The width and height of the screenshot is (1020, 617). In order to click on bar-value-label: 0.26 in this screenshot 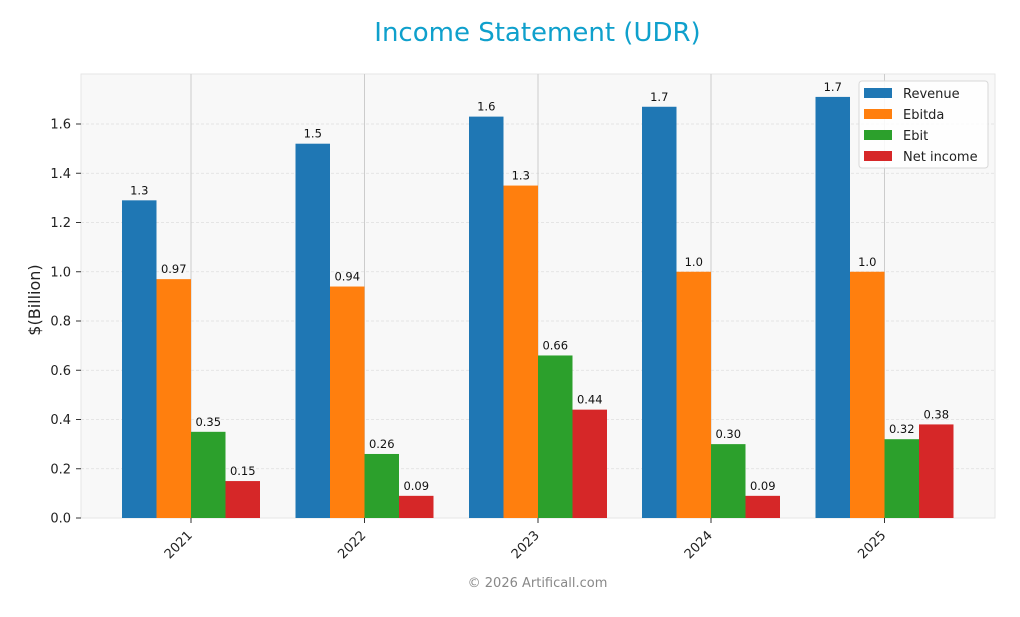, I will do `click(382, 444)`.